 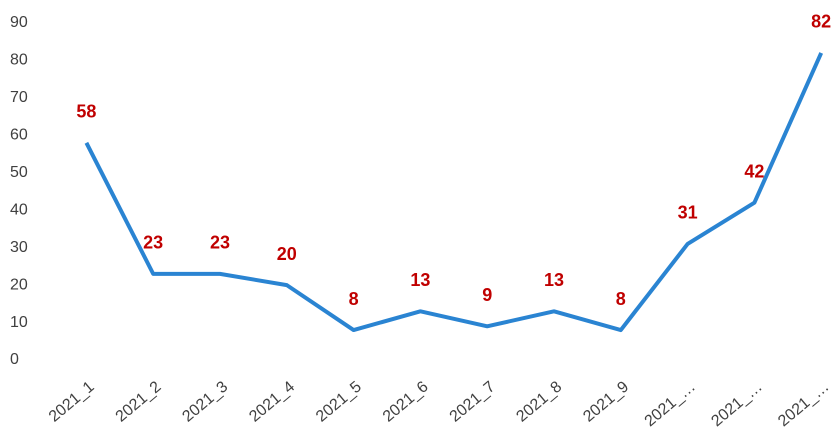 What do you see at coordinates (19, 22) in the screenshot?
I see `y-tick-label: 90` at bounding box center [19, 22].